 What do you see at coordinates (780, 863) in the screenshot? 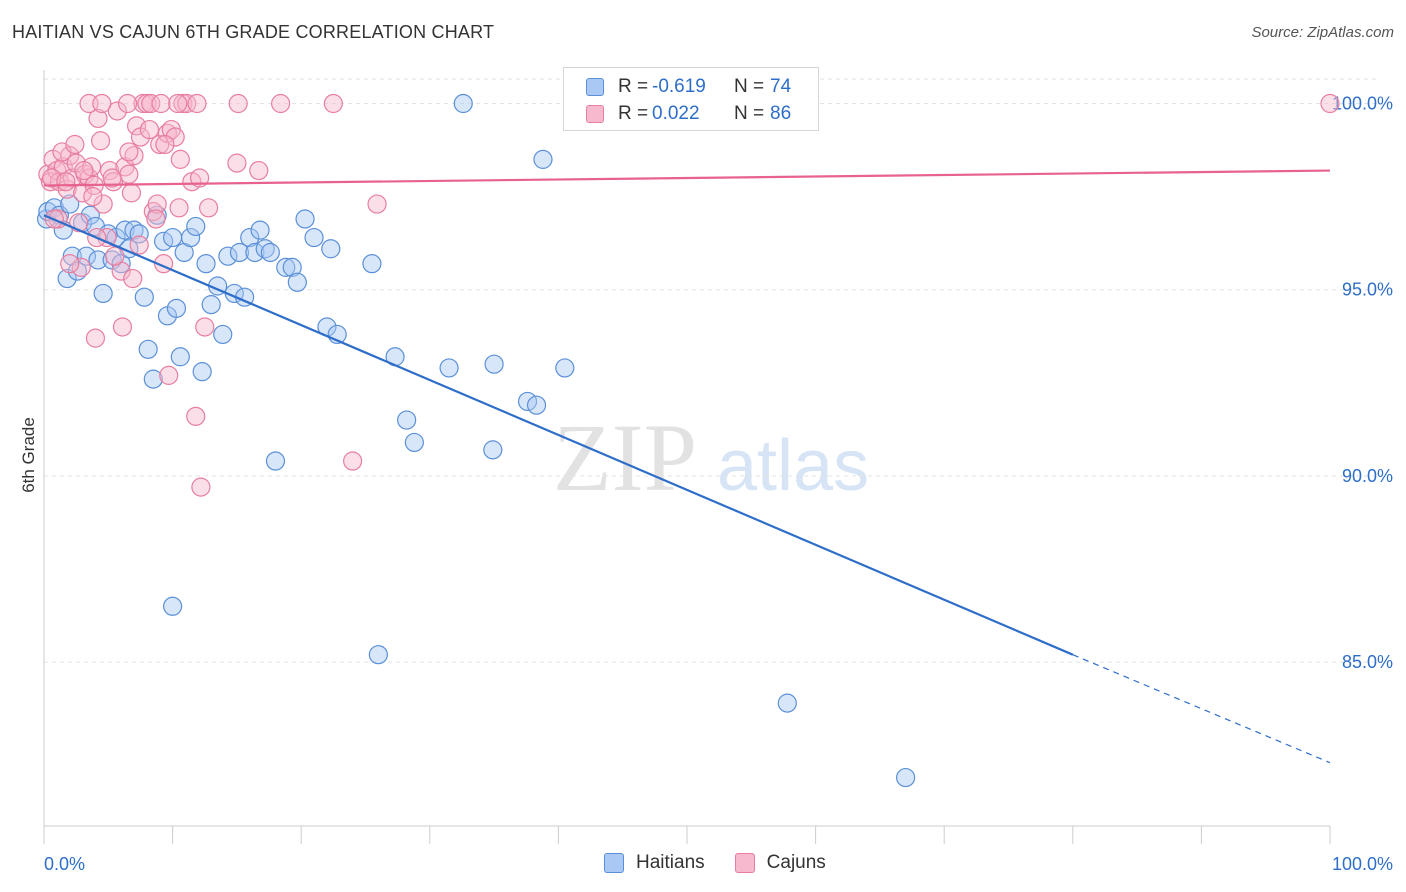
I see `legend-item-cajuns: Cajuns` at bounding box center [780, 863].